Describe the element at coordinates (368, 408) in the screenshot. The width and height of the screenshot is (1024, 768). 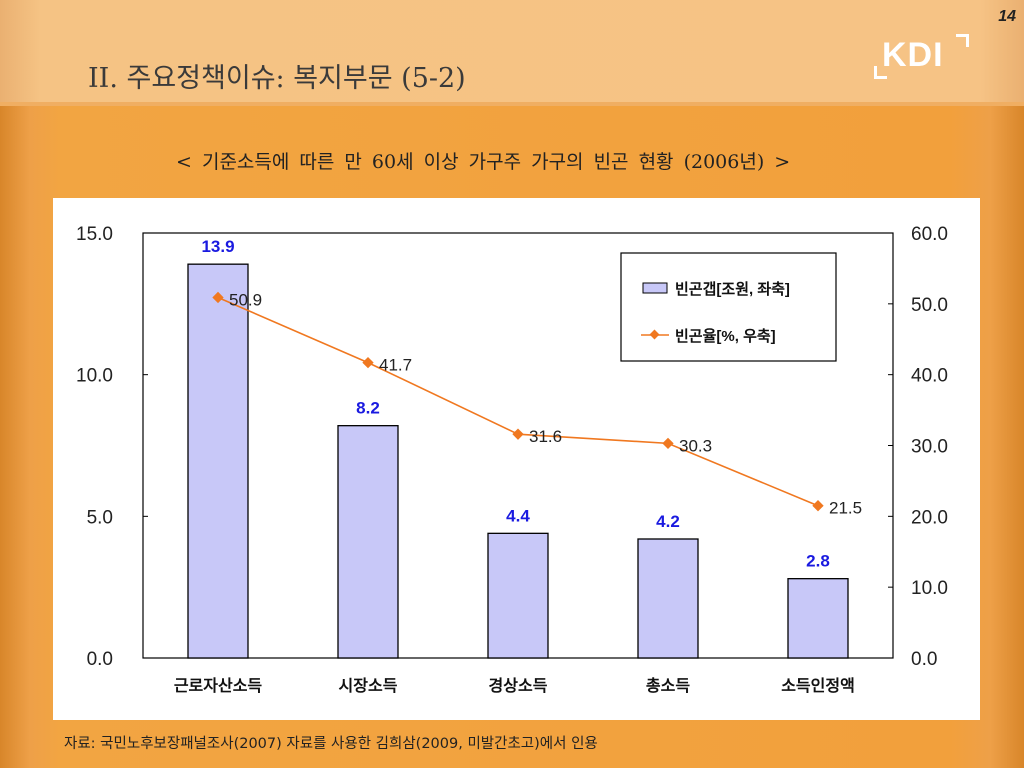
I see `bar-value-label: 8.2` at that location.